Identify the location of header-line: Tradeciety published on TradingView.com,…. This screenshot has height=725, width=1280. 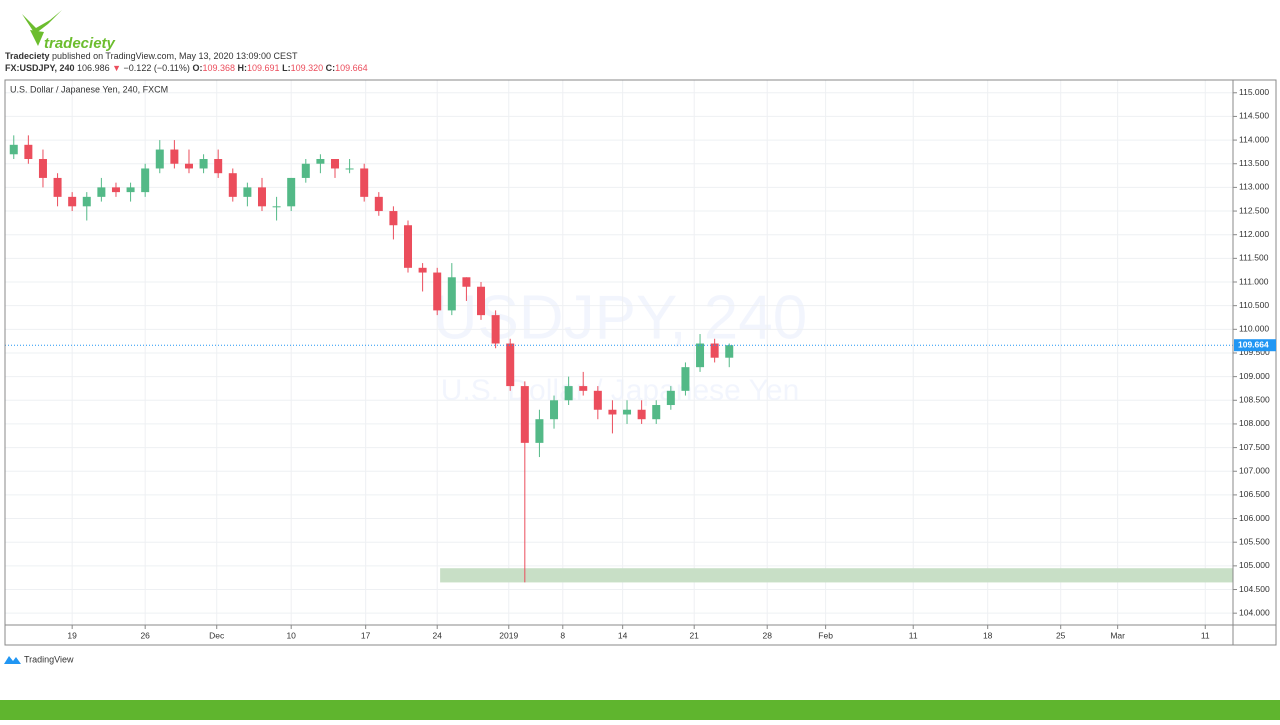
(151, 56).